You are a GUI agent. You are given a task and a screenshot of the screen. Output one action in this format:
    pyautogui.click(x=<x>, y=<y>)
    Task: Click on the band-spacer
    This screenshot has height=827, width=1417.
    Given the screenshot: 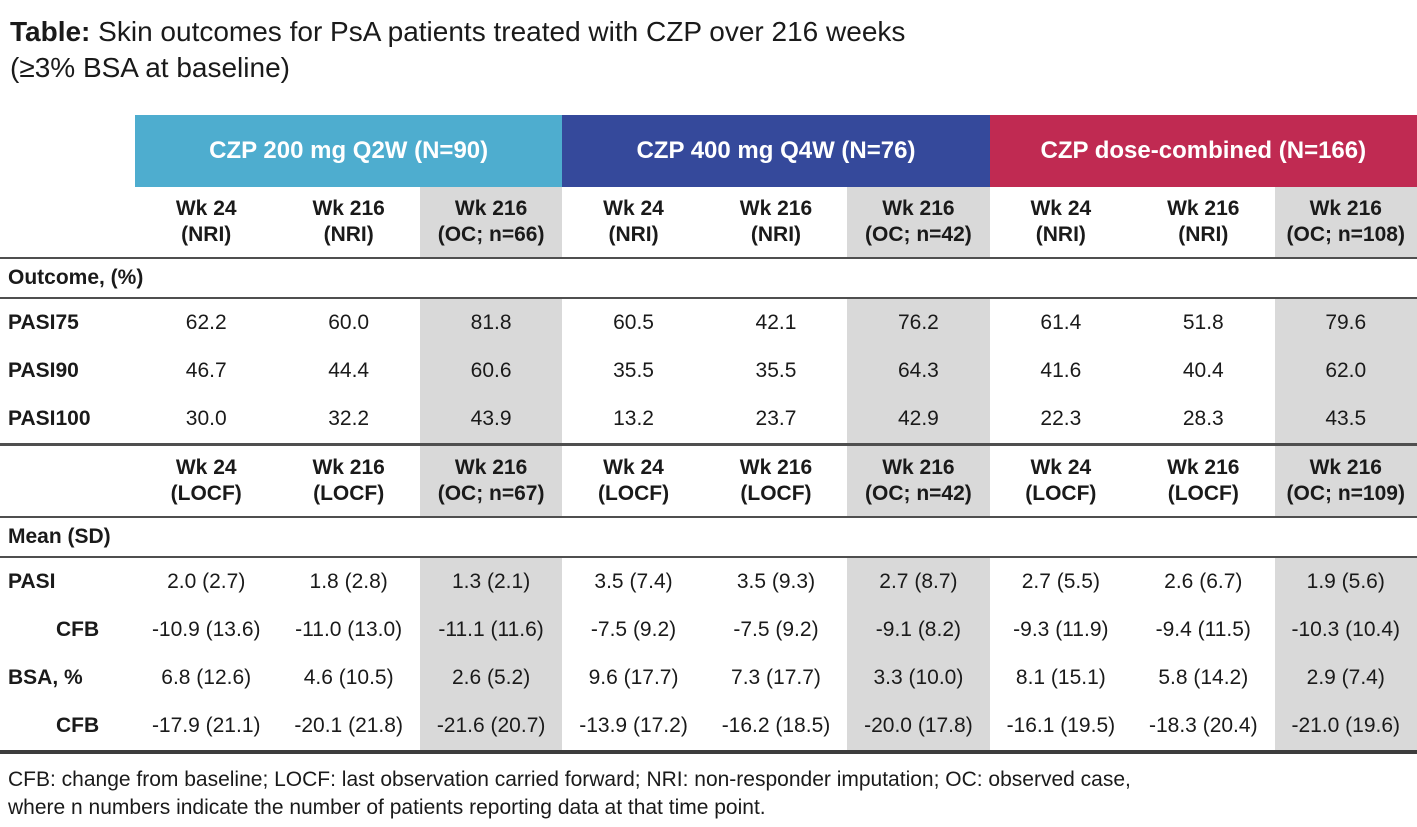 What is the action you would take?
    pyautogui.click(x=67, y=150)
    